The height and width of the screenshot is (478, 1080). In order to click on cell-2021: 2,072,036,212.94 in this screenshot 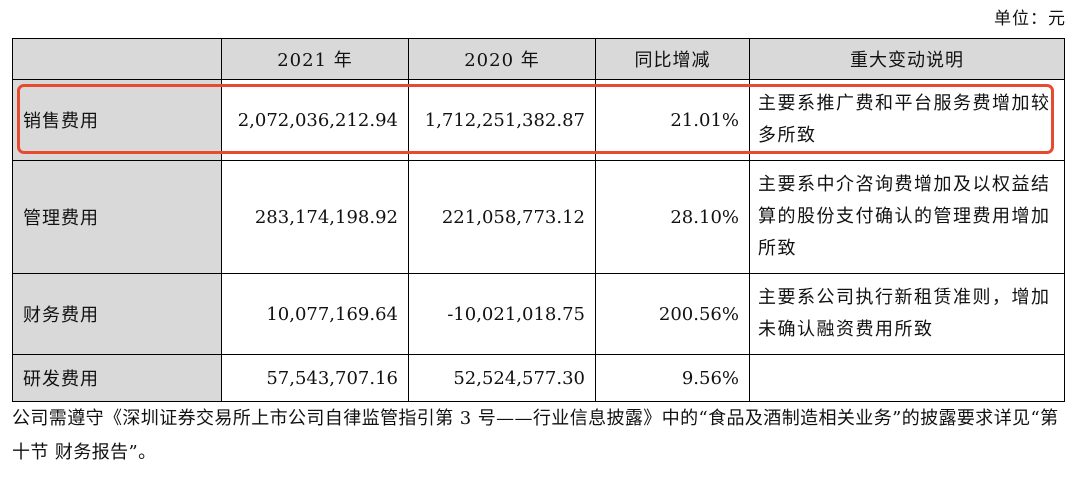, I will do `click(315, 120)`.